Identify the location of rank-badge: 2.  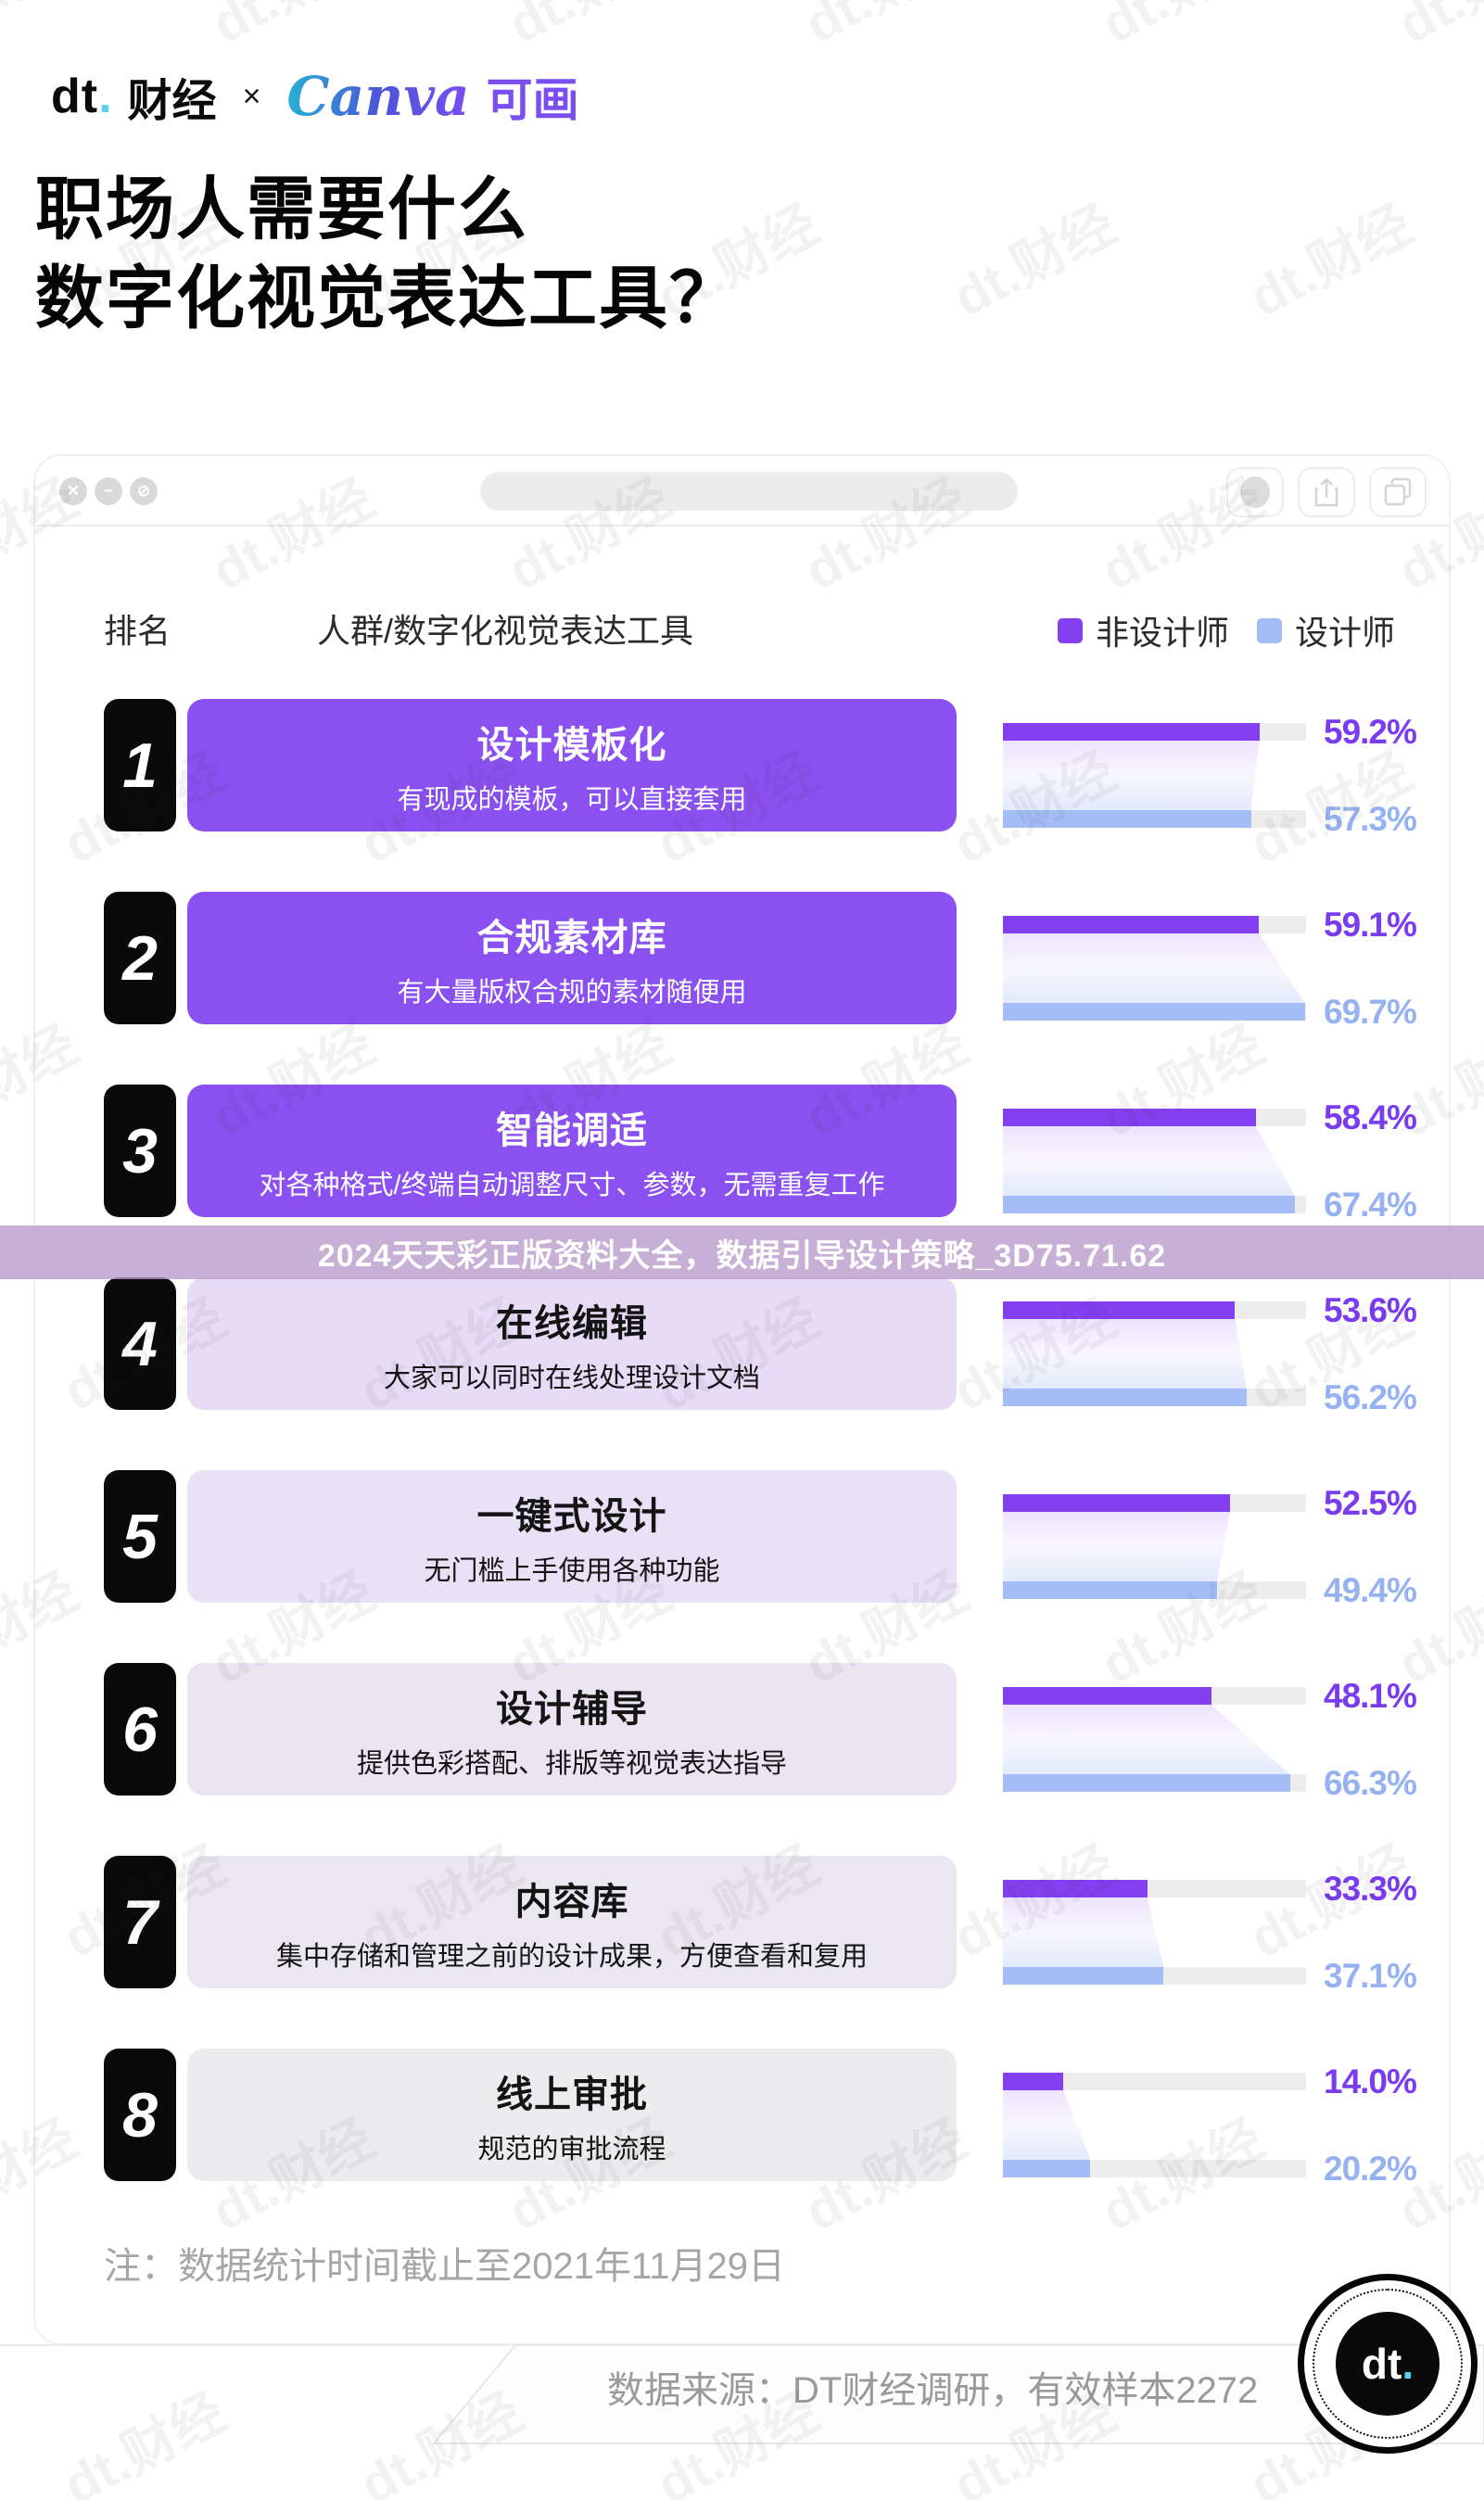
(140, 958).